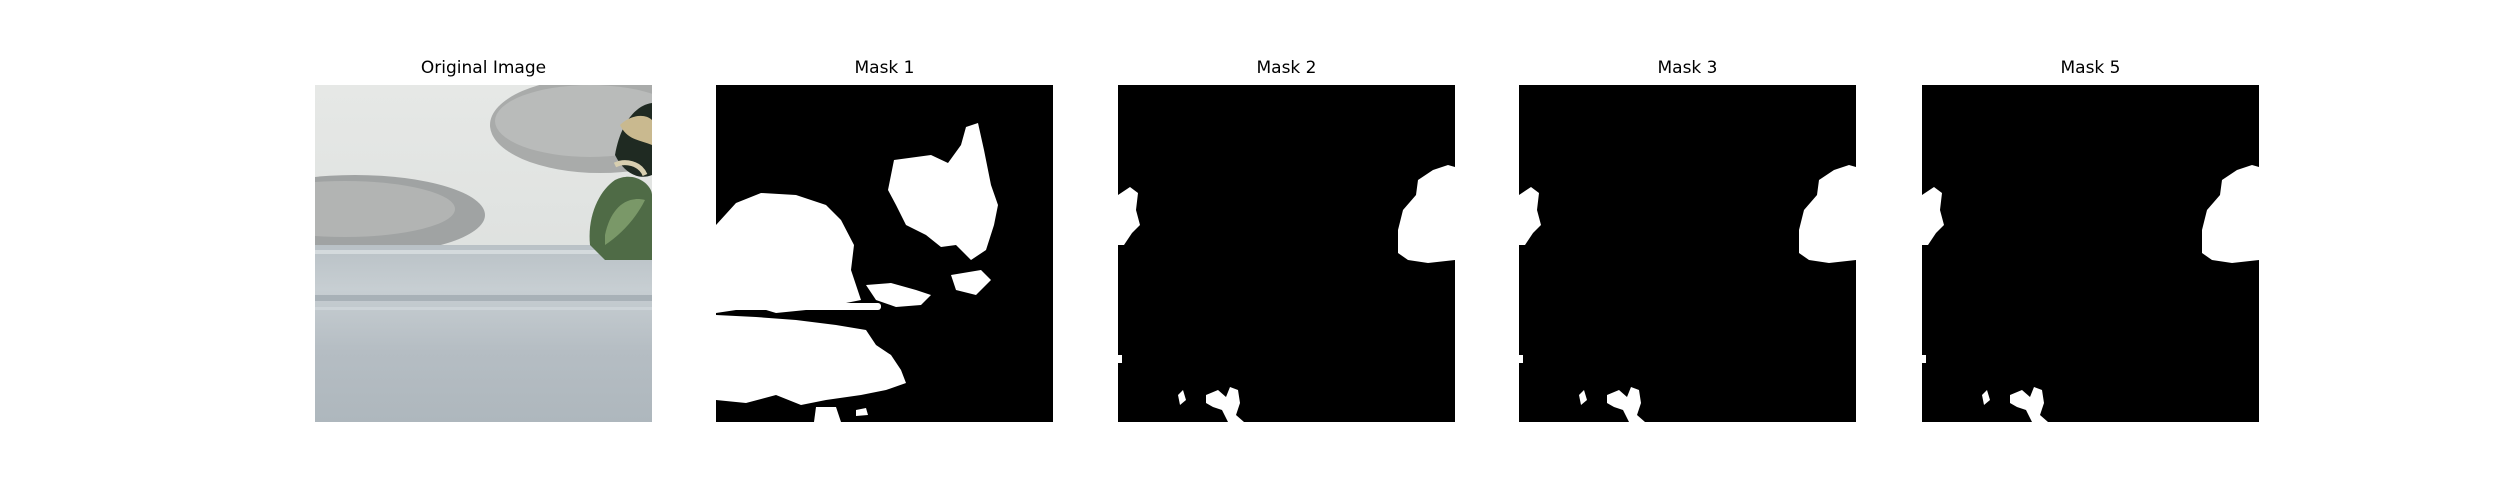  What do you see at coordinates (1687, 68) in the screenshot?
I see `panel-title-mask-3: Mask 3` at bounding box center [1687, 68].